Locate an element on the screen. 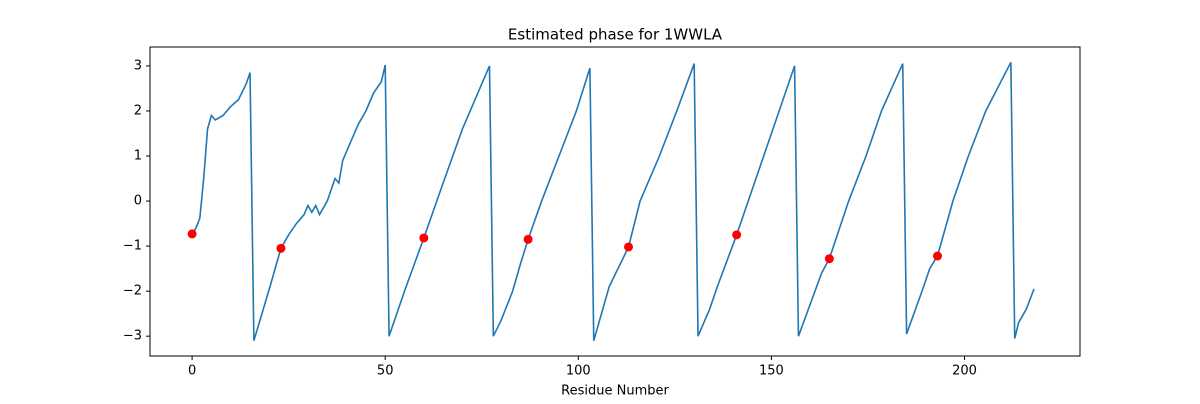  x-tick-label: 50 is located at coordinates (385, 371).